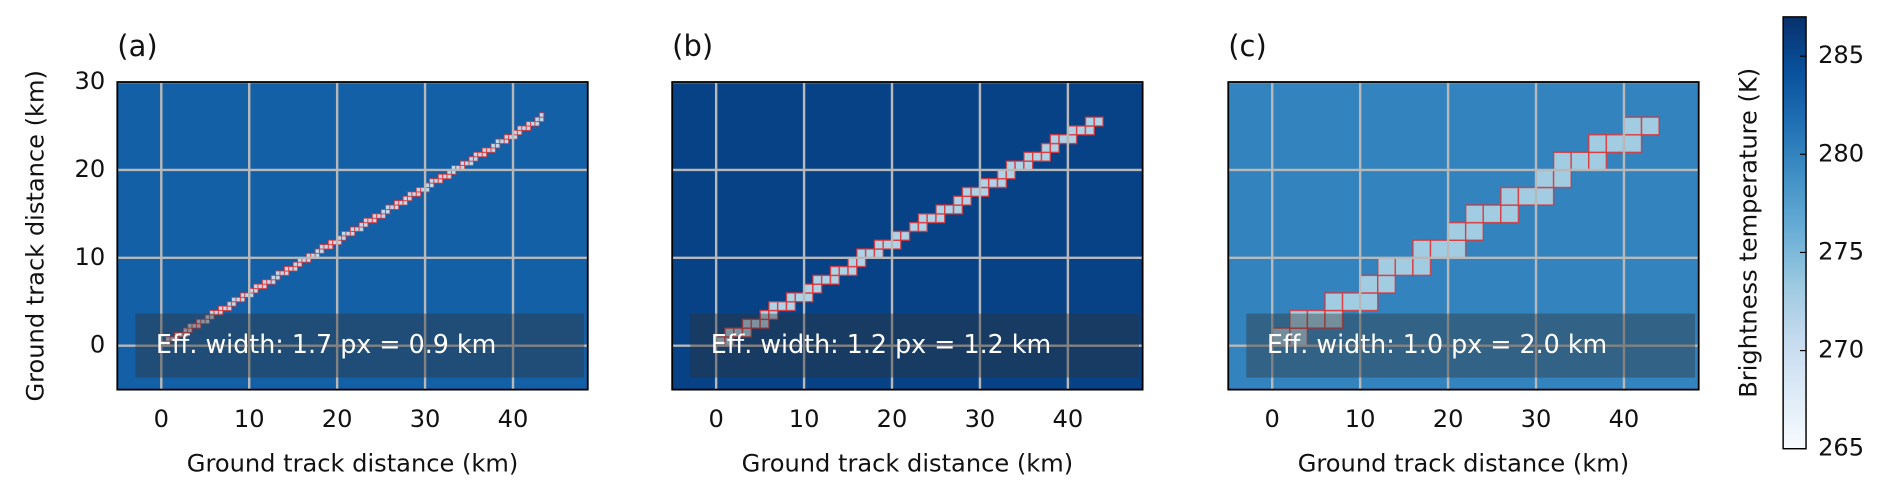 The height and width of the screenshot is (503, 1892). What do you see at coordinates (1841, 153) in the screenshot?
I see `colorbar-tick-label: 280` at bounding box center [1841, 153].